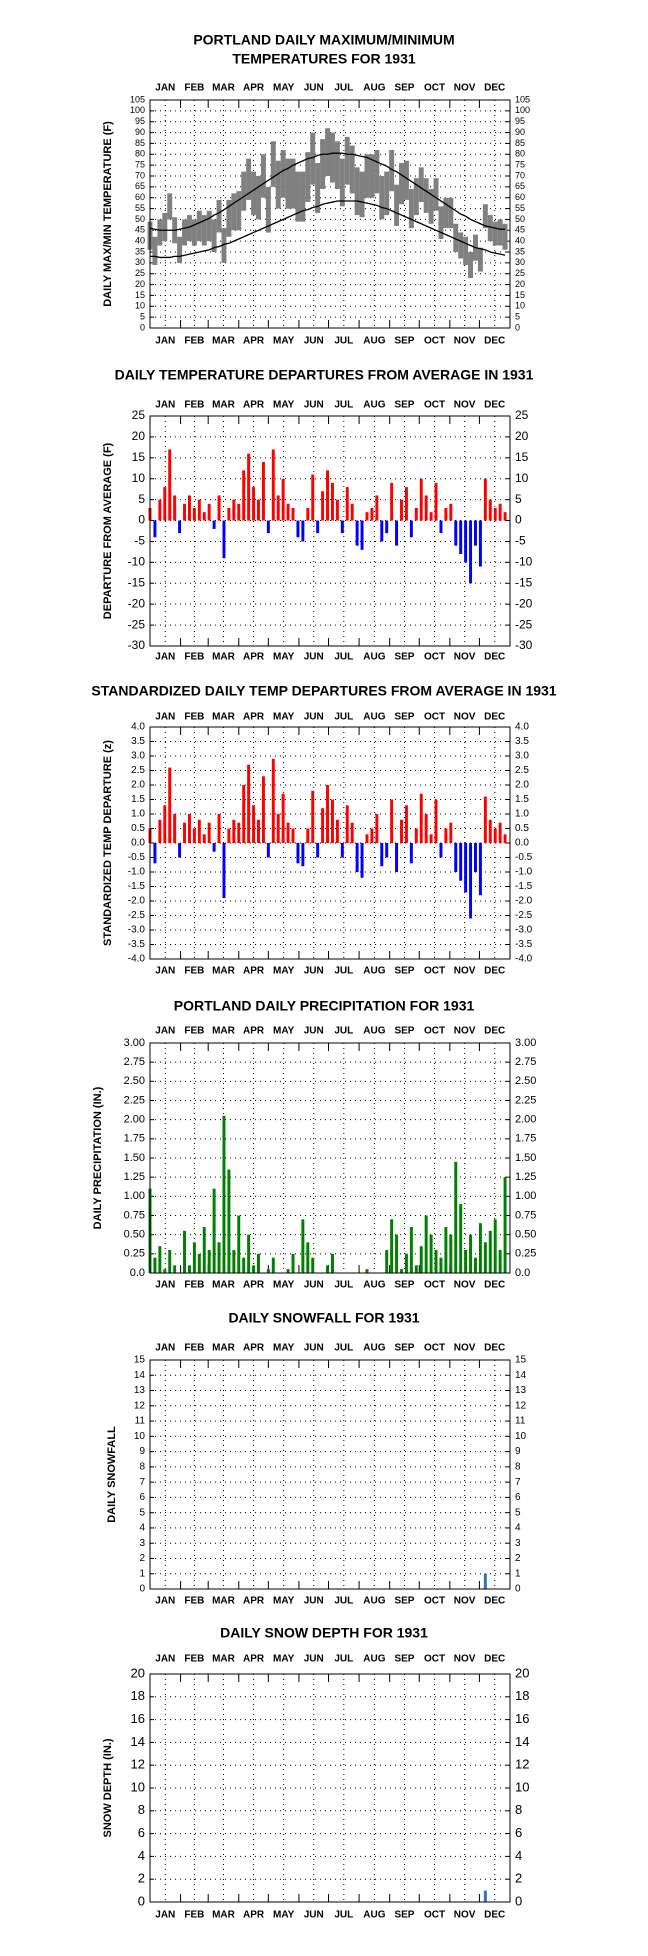 This screenshot has width=648, height=1956. I want to click on y-tick-label-right: 4, so click(518, 1855).